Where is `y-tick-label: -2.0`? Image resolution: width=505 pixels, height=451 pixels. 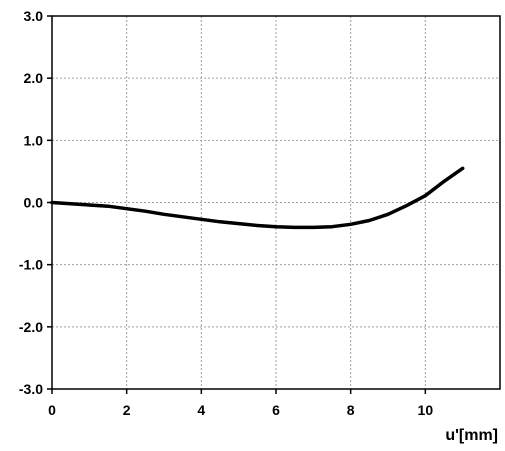
y-tick-label: -2.0 is located at coordinates (31, 327).